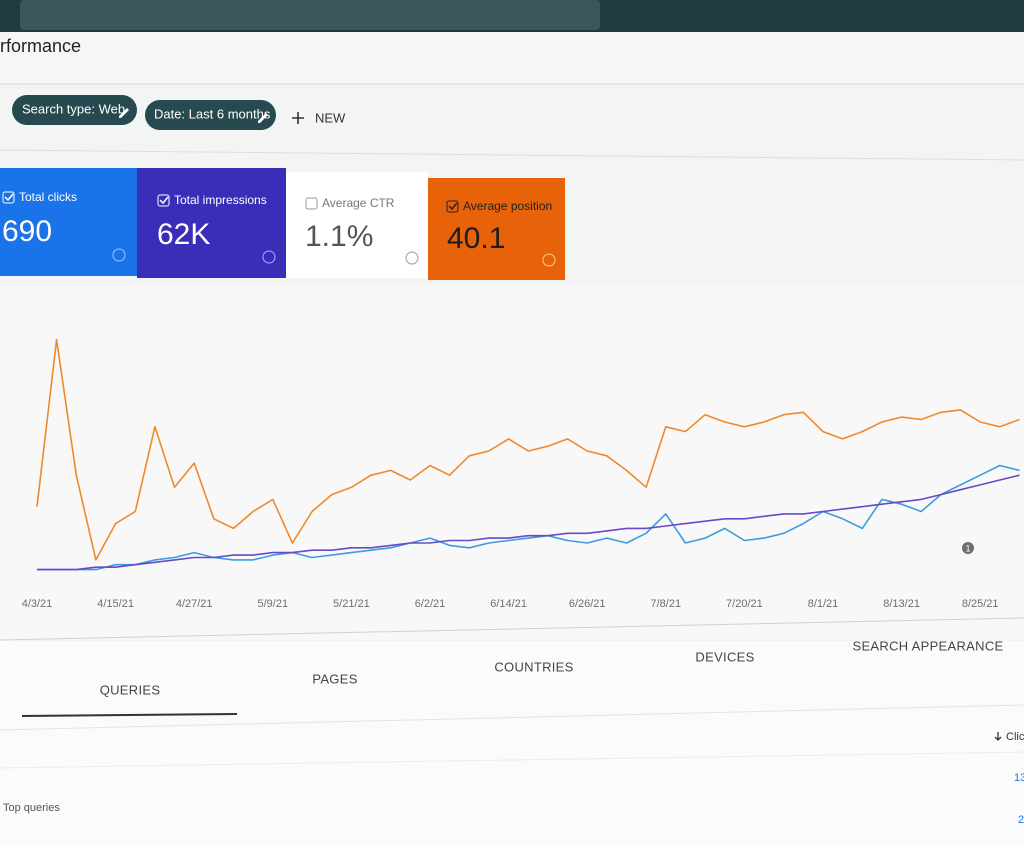  I want to click on filter-chip-label: Search type: Web, so click(73, 108).